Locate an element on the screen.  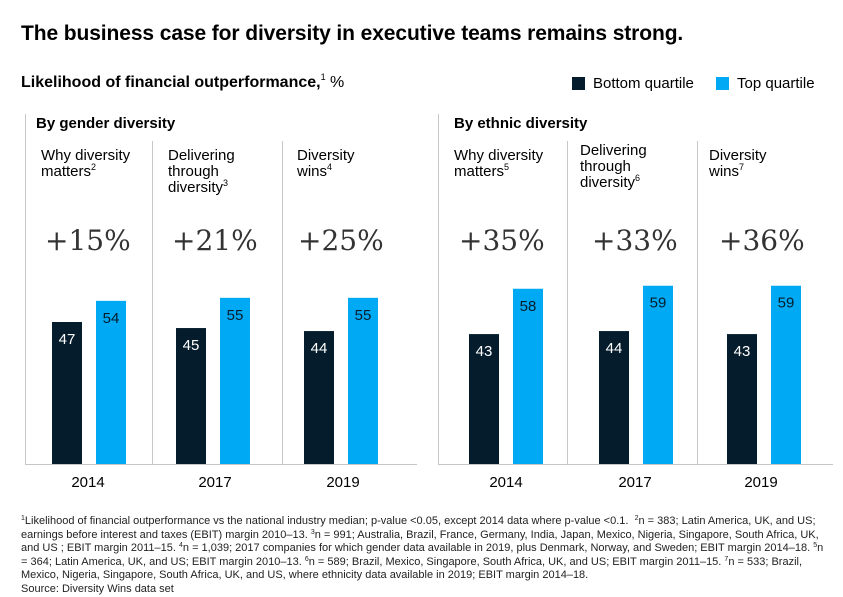
panel-label-ethnic-2014: Why diversity matters5 is located at coordinates (498, 164).